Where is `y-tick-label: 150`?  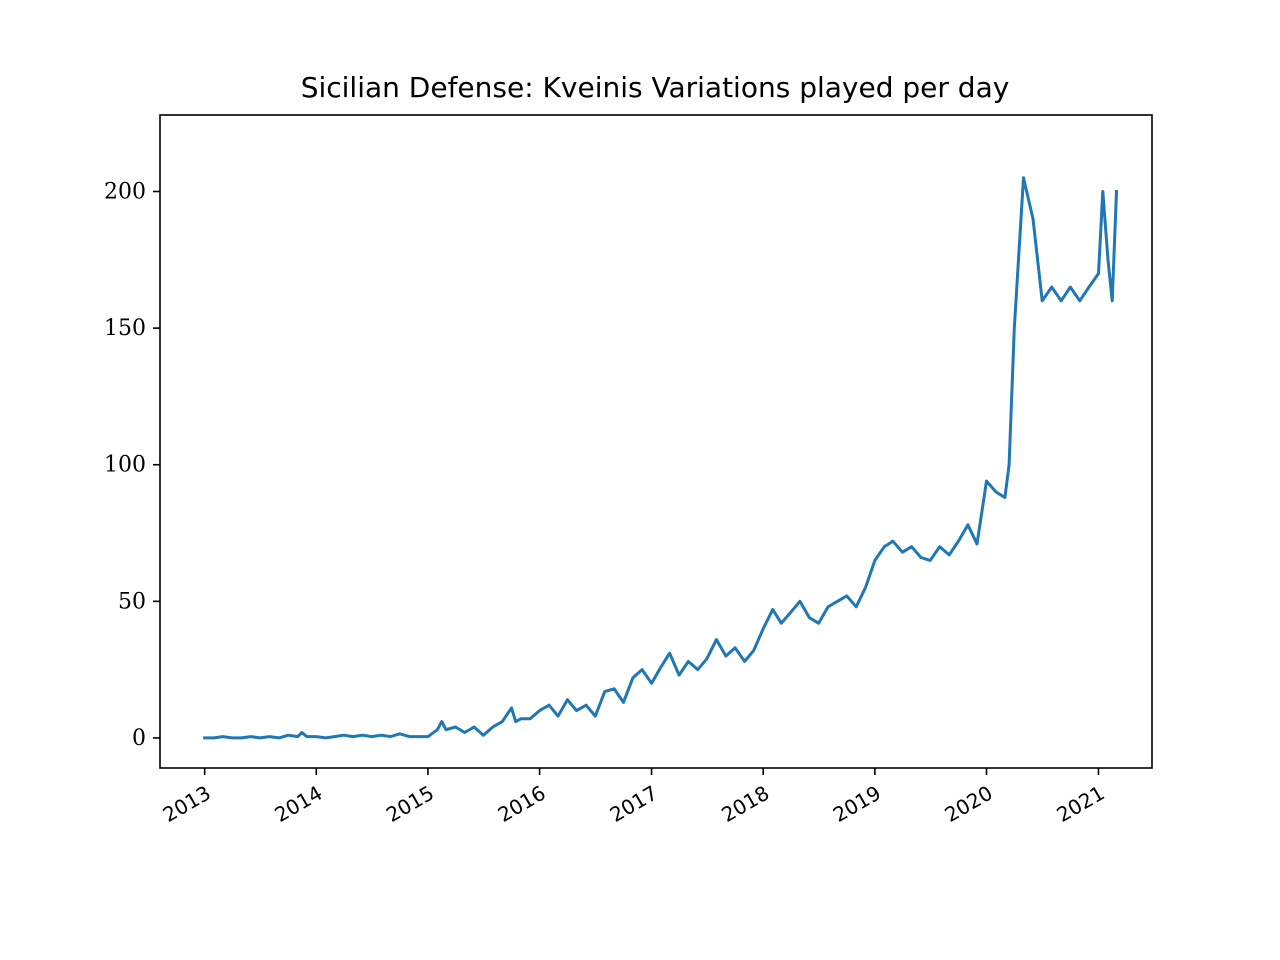 y-tick-label: 150 is located at coordinates (125, 328).